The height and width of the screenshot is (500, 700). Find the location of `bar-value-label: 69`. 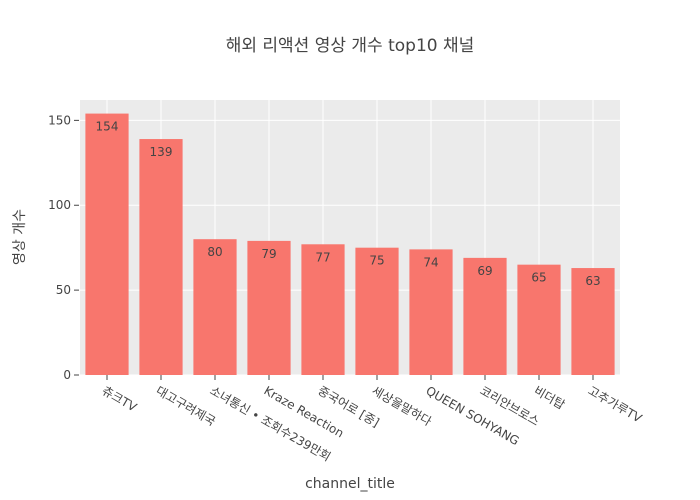

bar-value-label: 69 is located at coordinates (484, 271).